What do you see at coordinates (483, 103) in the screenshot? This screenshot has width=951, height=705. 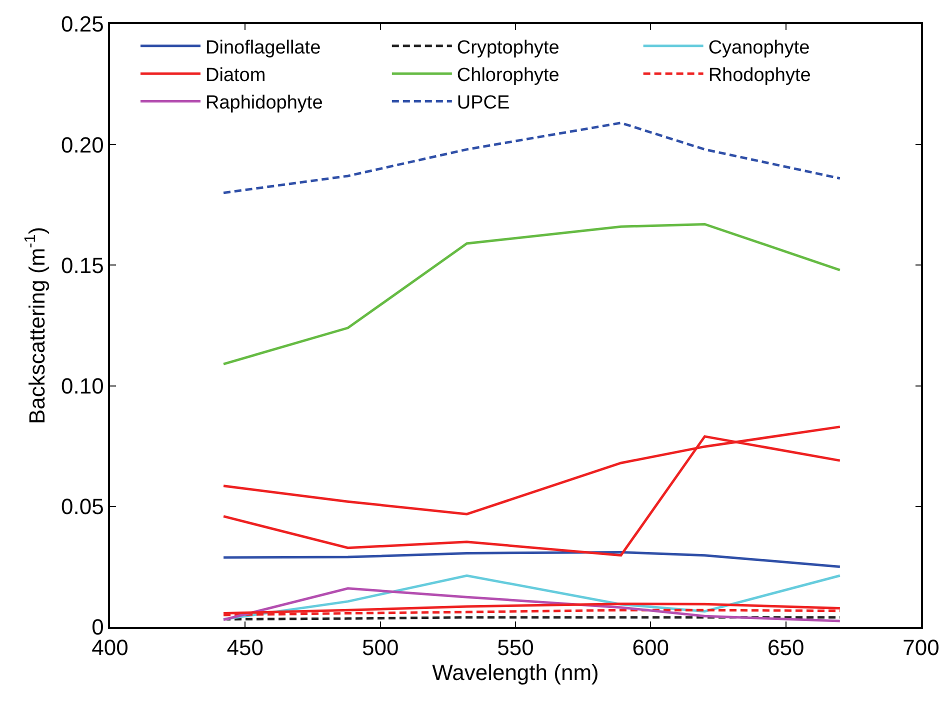 I see `legend-label: UPCE` at bounding box center [483, 103].